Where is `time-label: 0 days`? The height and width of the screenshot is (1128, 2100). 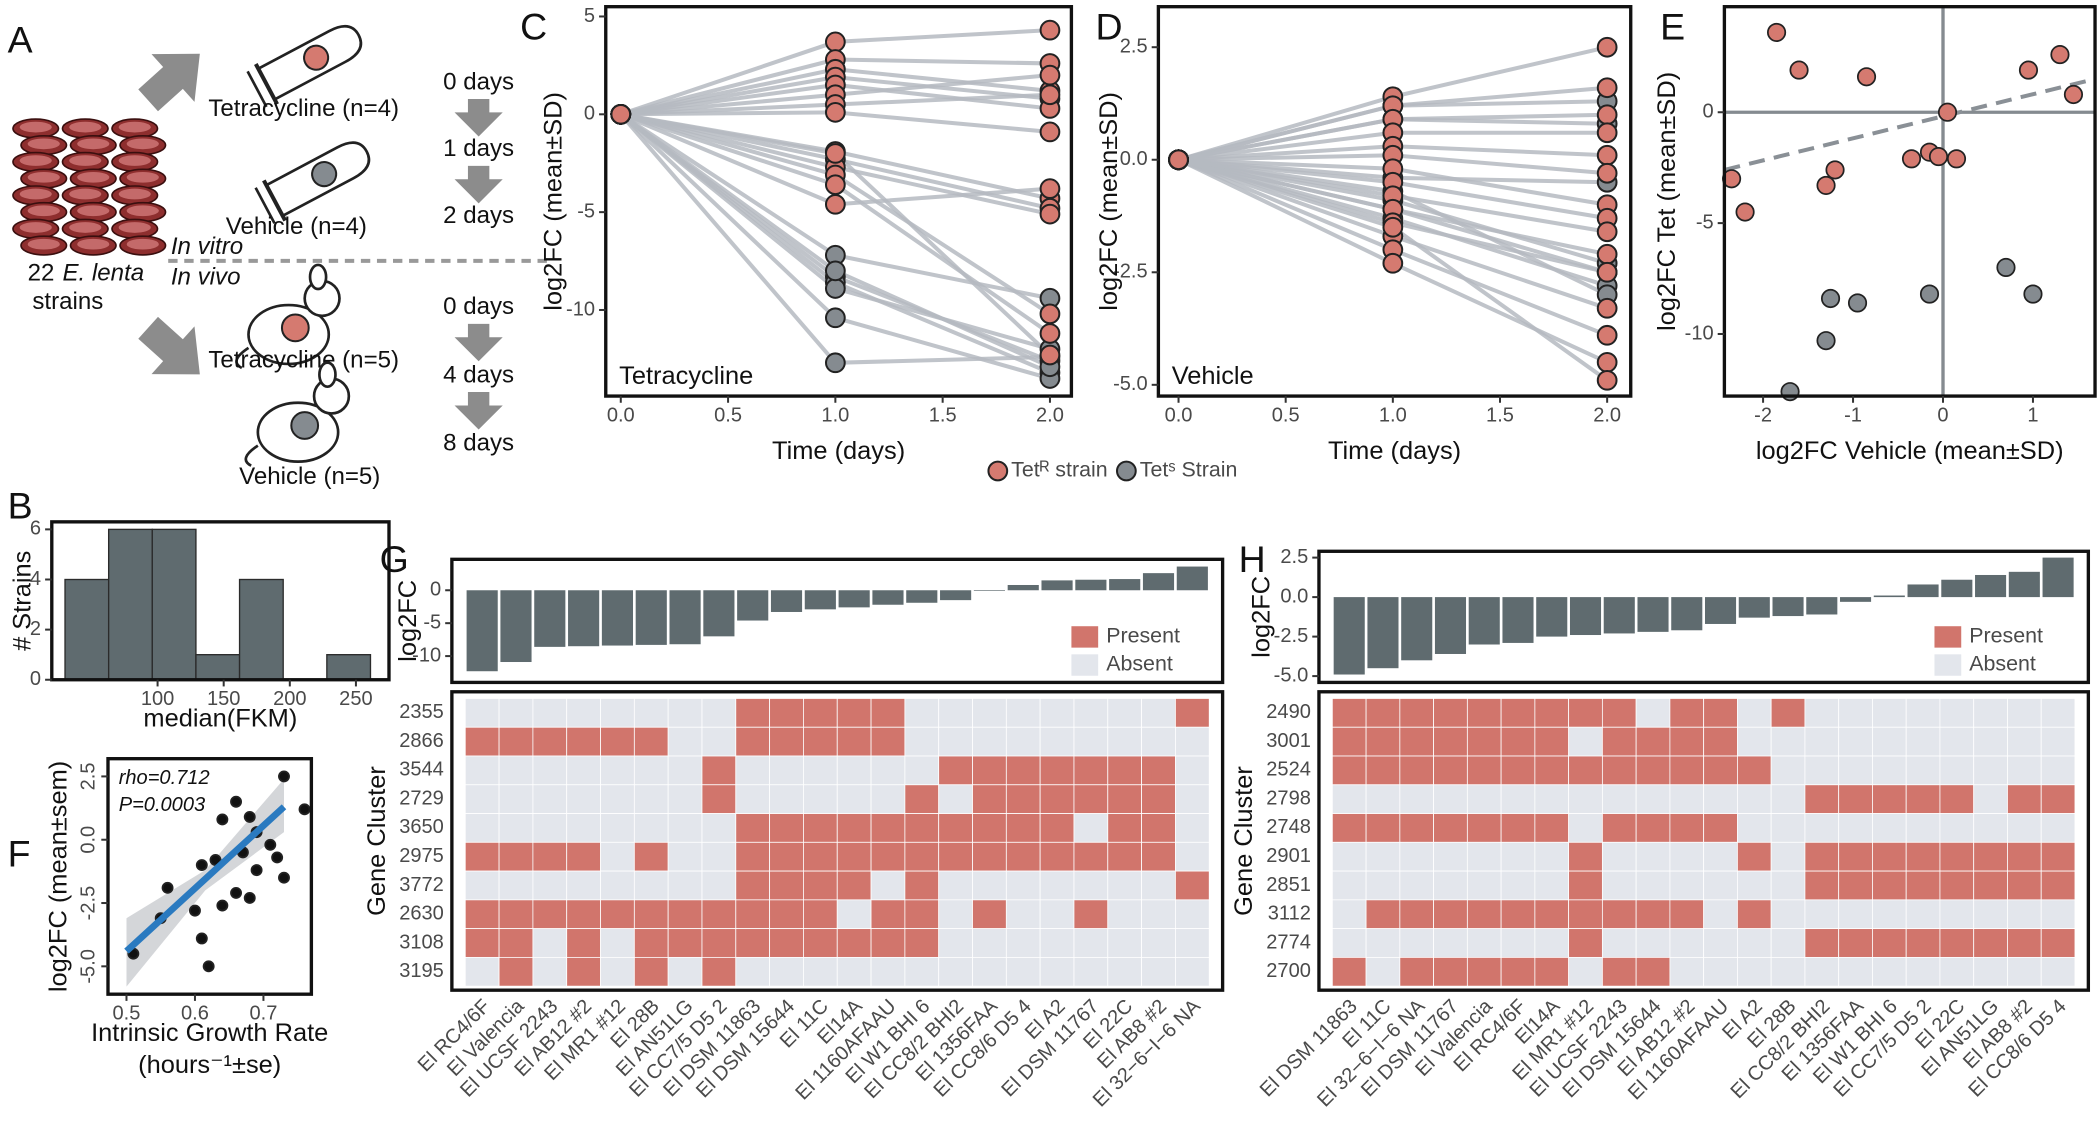
time-label: 0 days is located at coordinates (478, 81).